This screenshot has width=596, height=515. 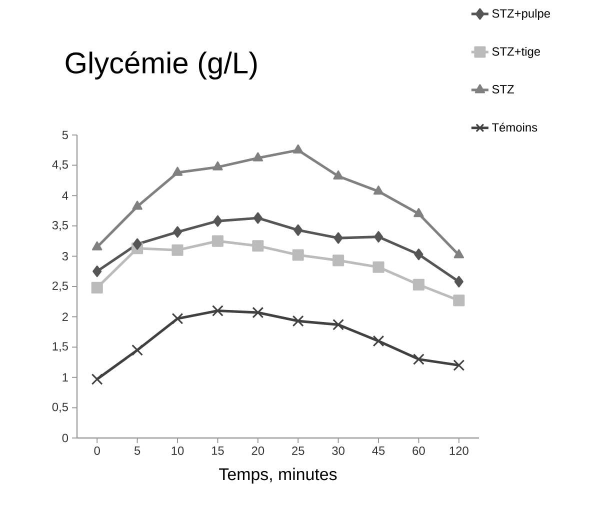 I want to click on y-tick-label: 0,5, so click(x=60, y=407).